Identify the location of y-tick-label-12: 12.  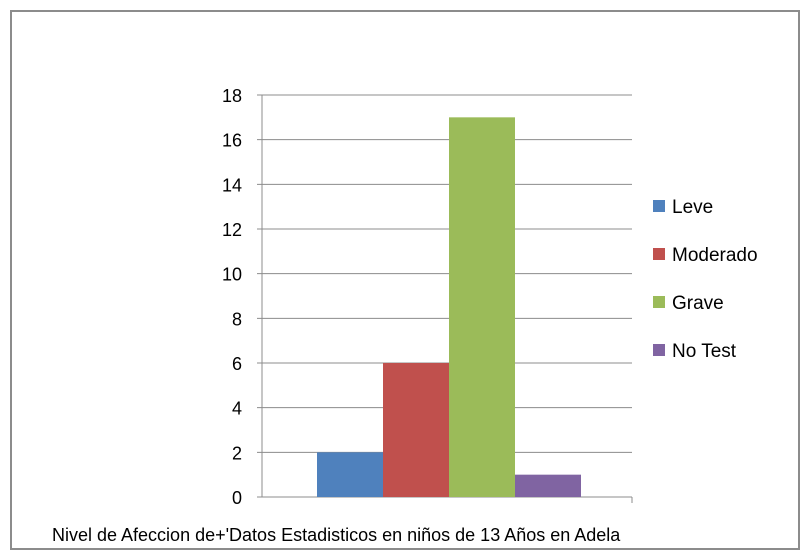
(232, 230).